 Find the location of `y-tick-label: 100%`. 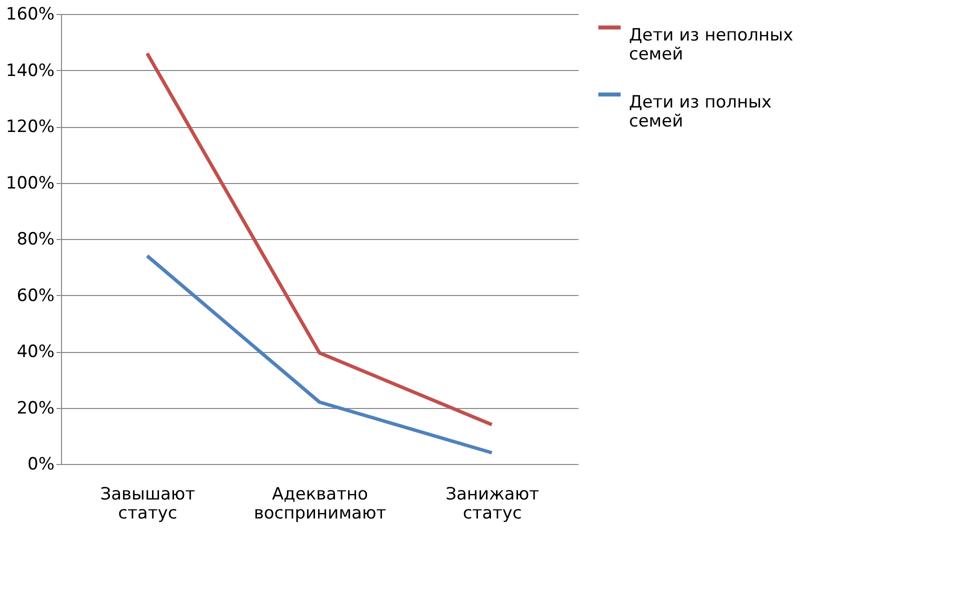

y-tick-label: 100% is located at coordinates (30, 183).